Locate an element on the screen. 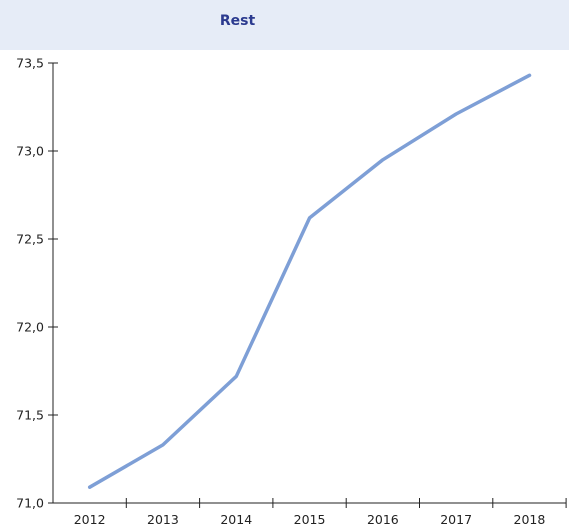 The image size is (569, 531). y-tick-label: 71,5 is located at coordinates (30, 415).